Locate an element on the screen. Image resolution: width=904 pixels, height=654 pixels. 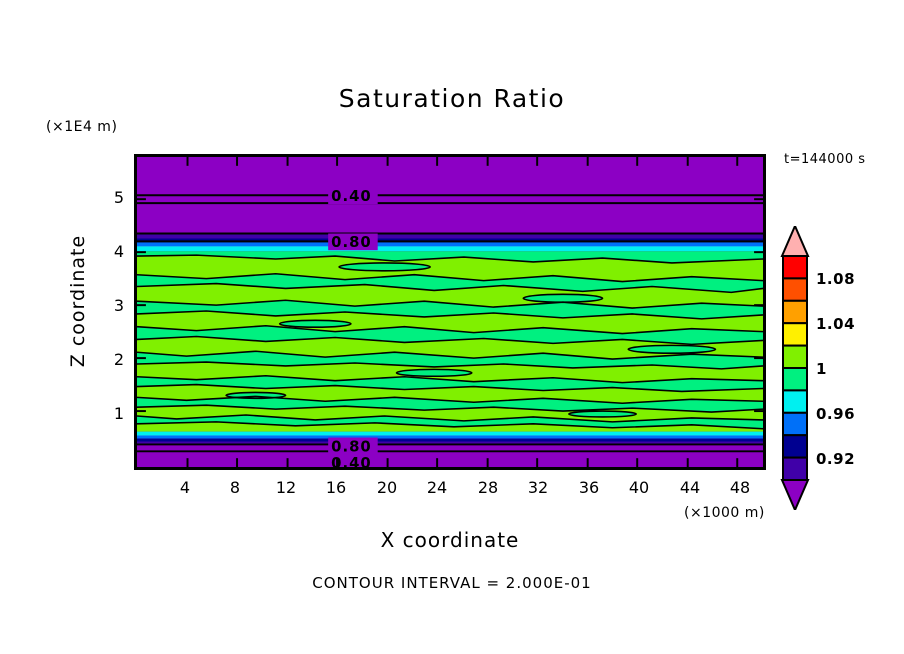
x-tick-48: 48 is located at coordinates (740, 487).